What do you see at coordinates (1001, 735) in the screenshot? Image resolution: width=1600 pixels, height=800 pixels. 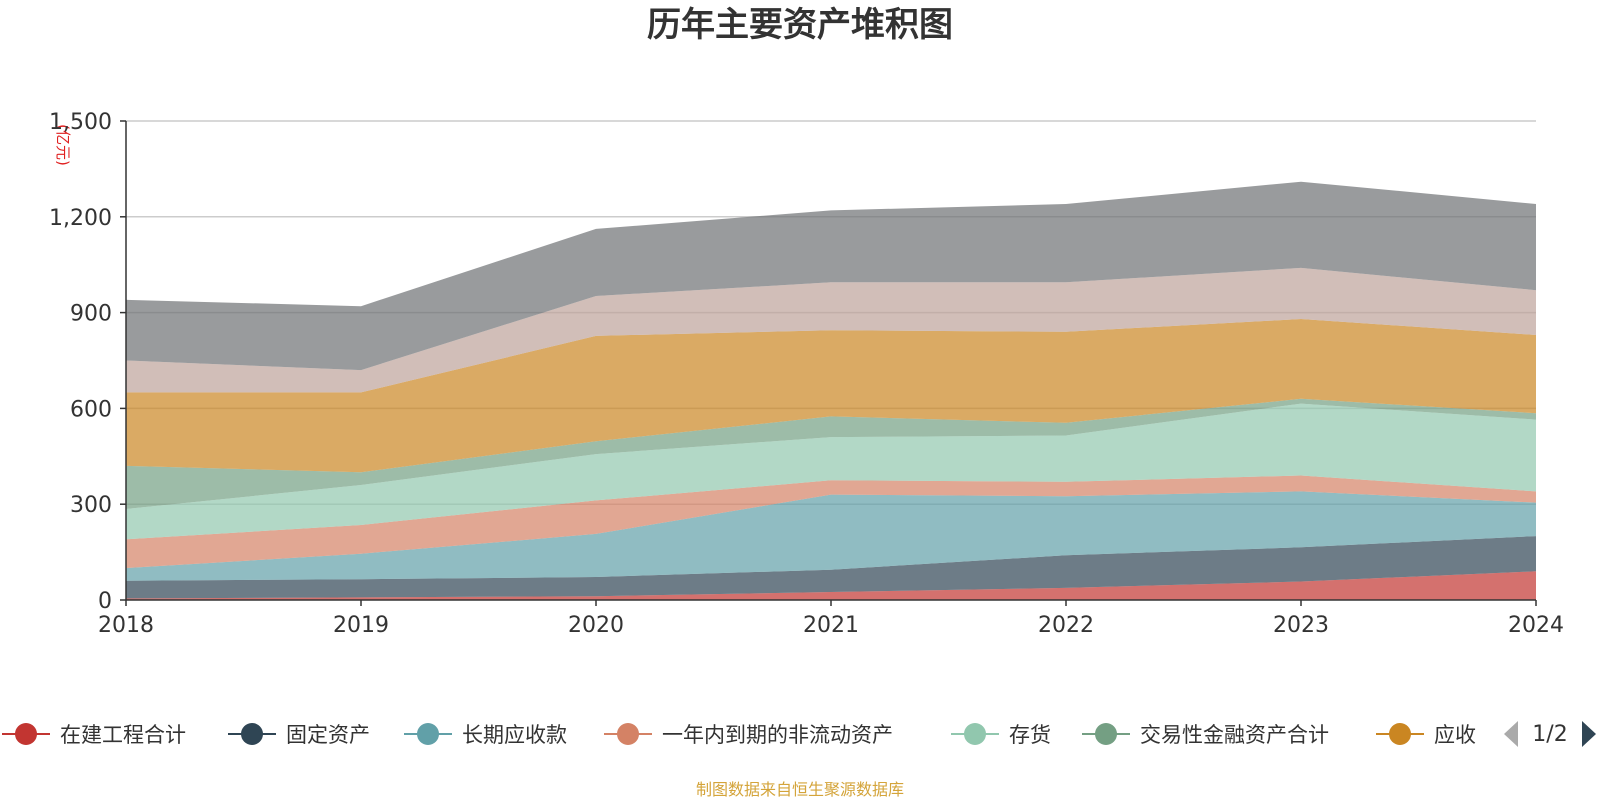 I see `legend-item-4: 存货` at bounding box center [1001, 735].